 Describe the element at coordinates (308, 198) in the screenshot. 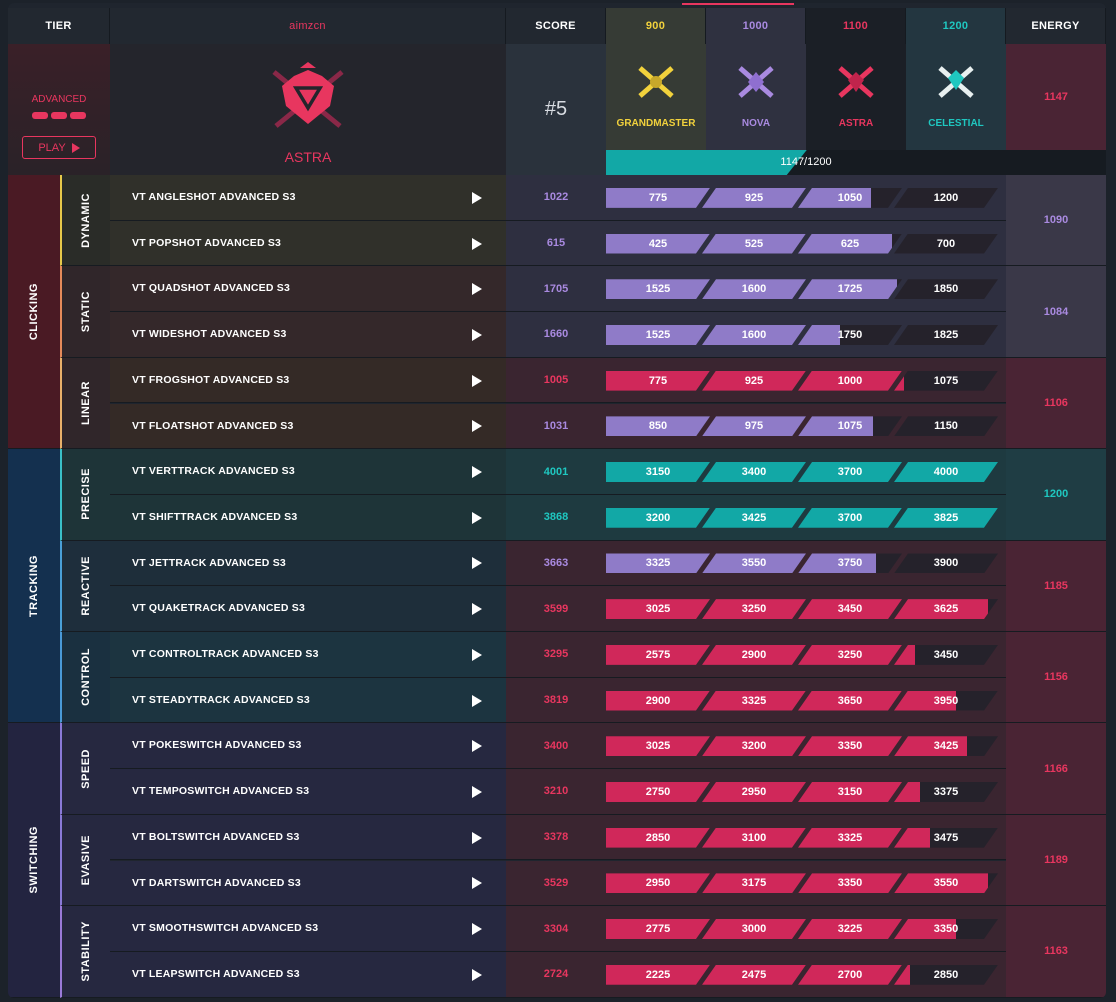

I see `scenario-row: VT ANGLESHOT ADVANCED S3` at that location.